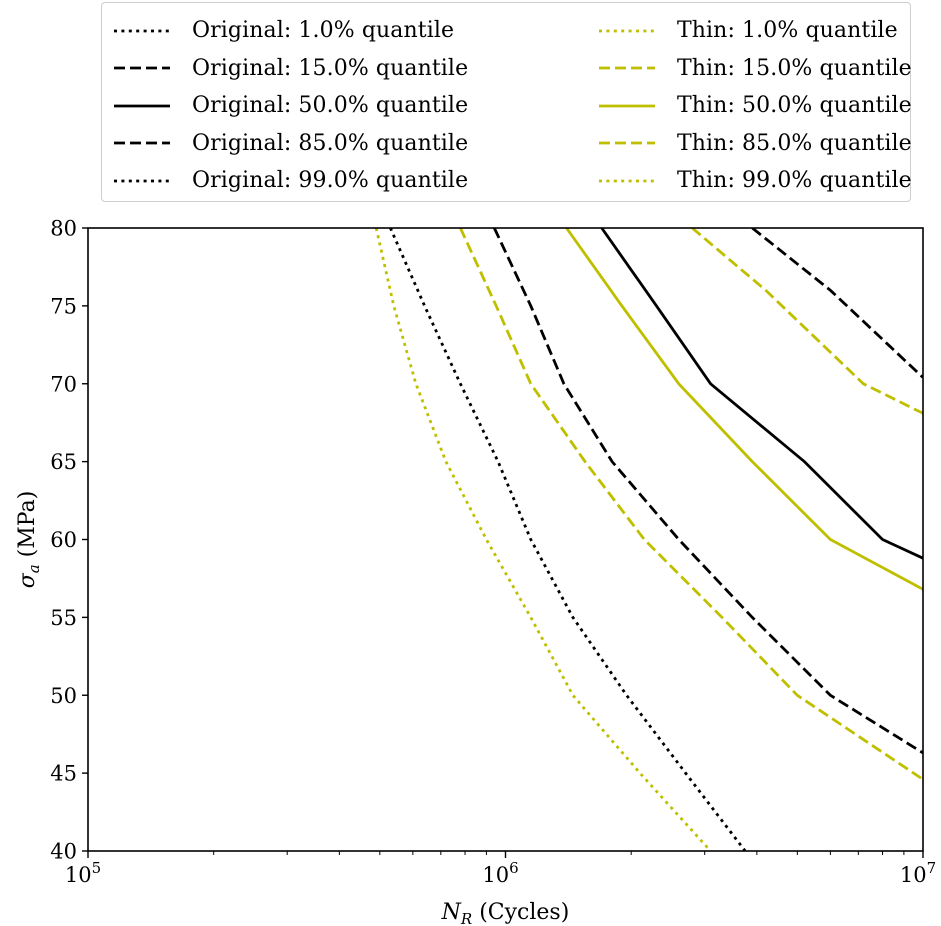 The height and width of the screenshot is (926, 941). I want to click on legend-item: Original: 1.0% quantile, so click(290, 31).